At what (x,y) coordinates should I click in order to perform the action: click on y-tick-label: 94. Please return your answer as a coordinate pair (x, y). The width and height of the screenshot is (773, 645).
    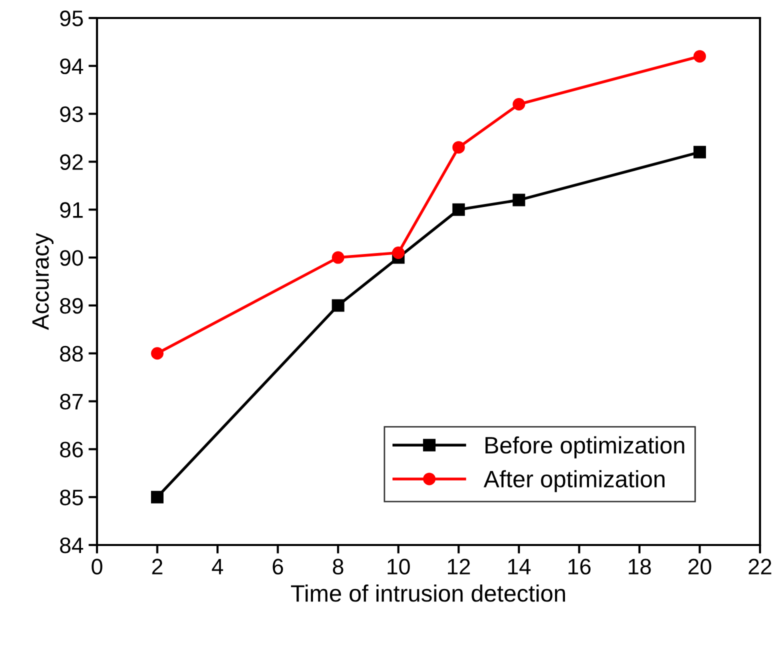
    Looking at the image, I should click on (72, 66).